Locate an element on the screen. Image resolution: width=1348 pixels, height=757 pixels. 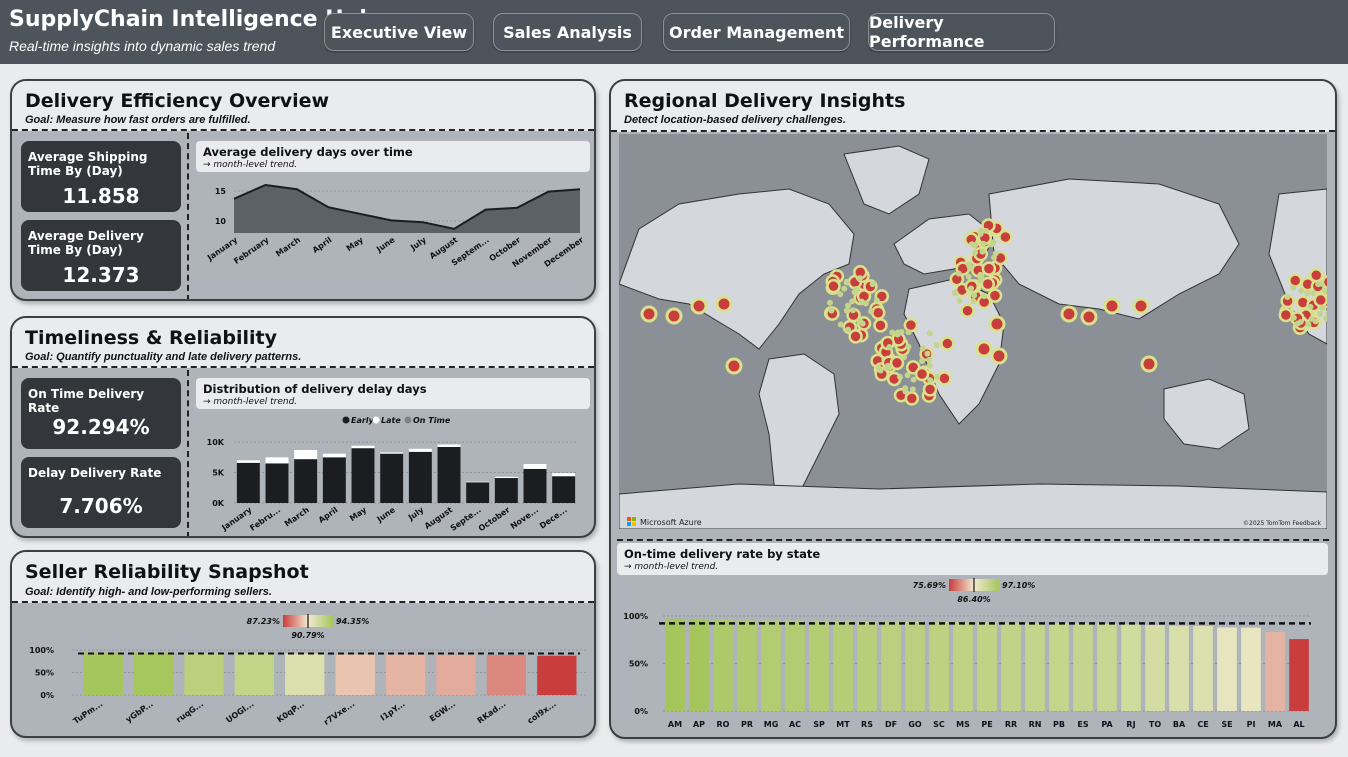
kpi-label: Average Shipping Time By (Day) is located at coordinates (88, 164).